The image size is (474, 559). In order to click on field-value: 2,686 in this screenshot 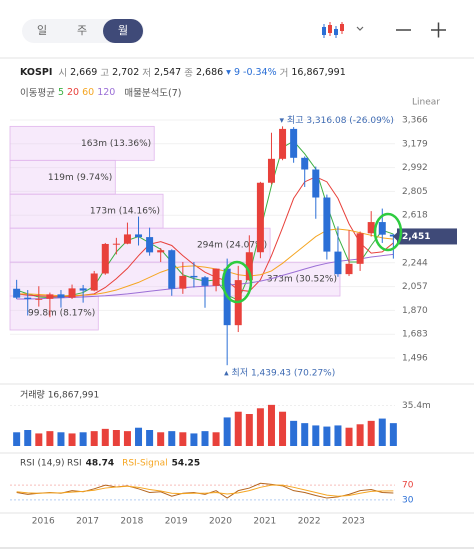, I will do `click(209, 72)`.